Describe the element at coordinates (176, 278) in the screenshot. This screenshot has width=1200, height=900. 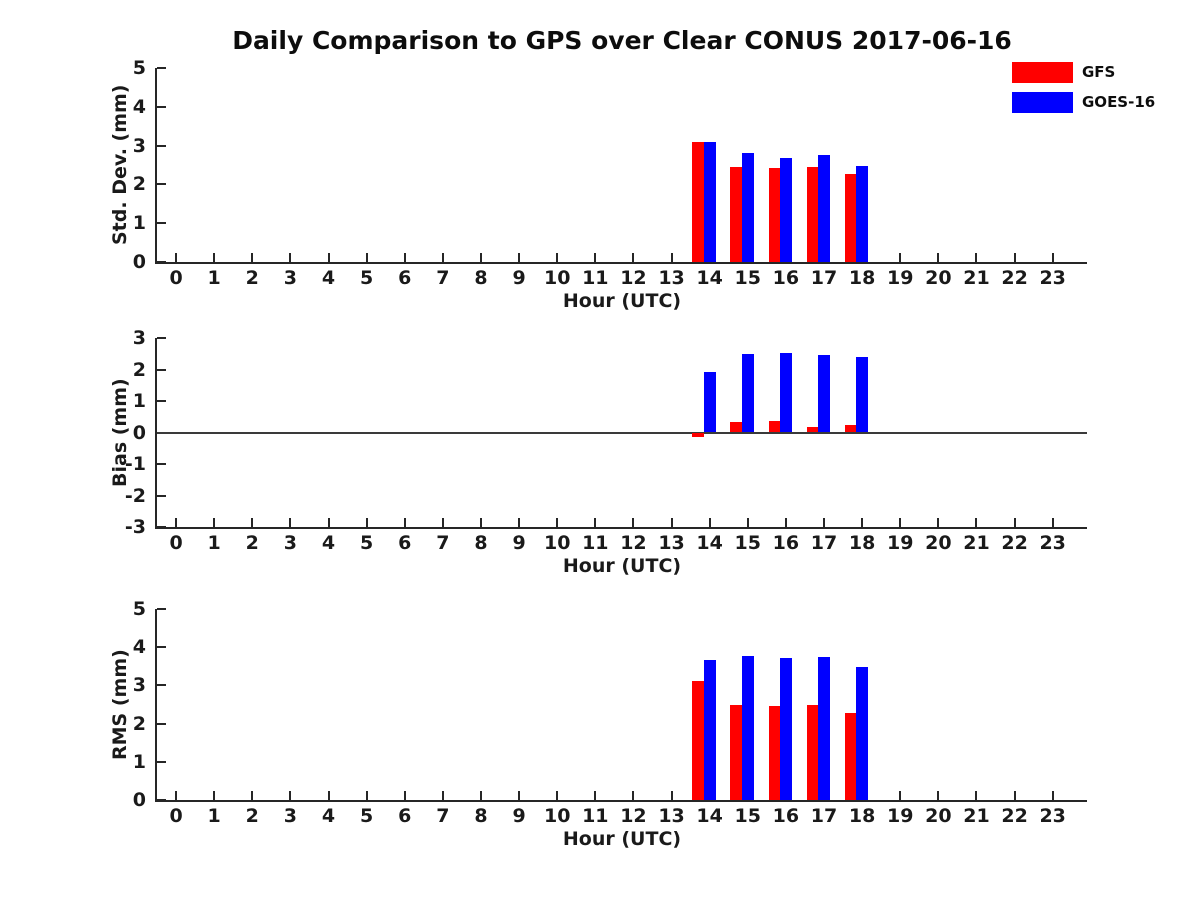
I see `x-tick-label: 0` at that location.